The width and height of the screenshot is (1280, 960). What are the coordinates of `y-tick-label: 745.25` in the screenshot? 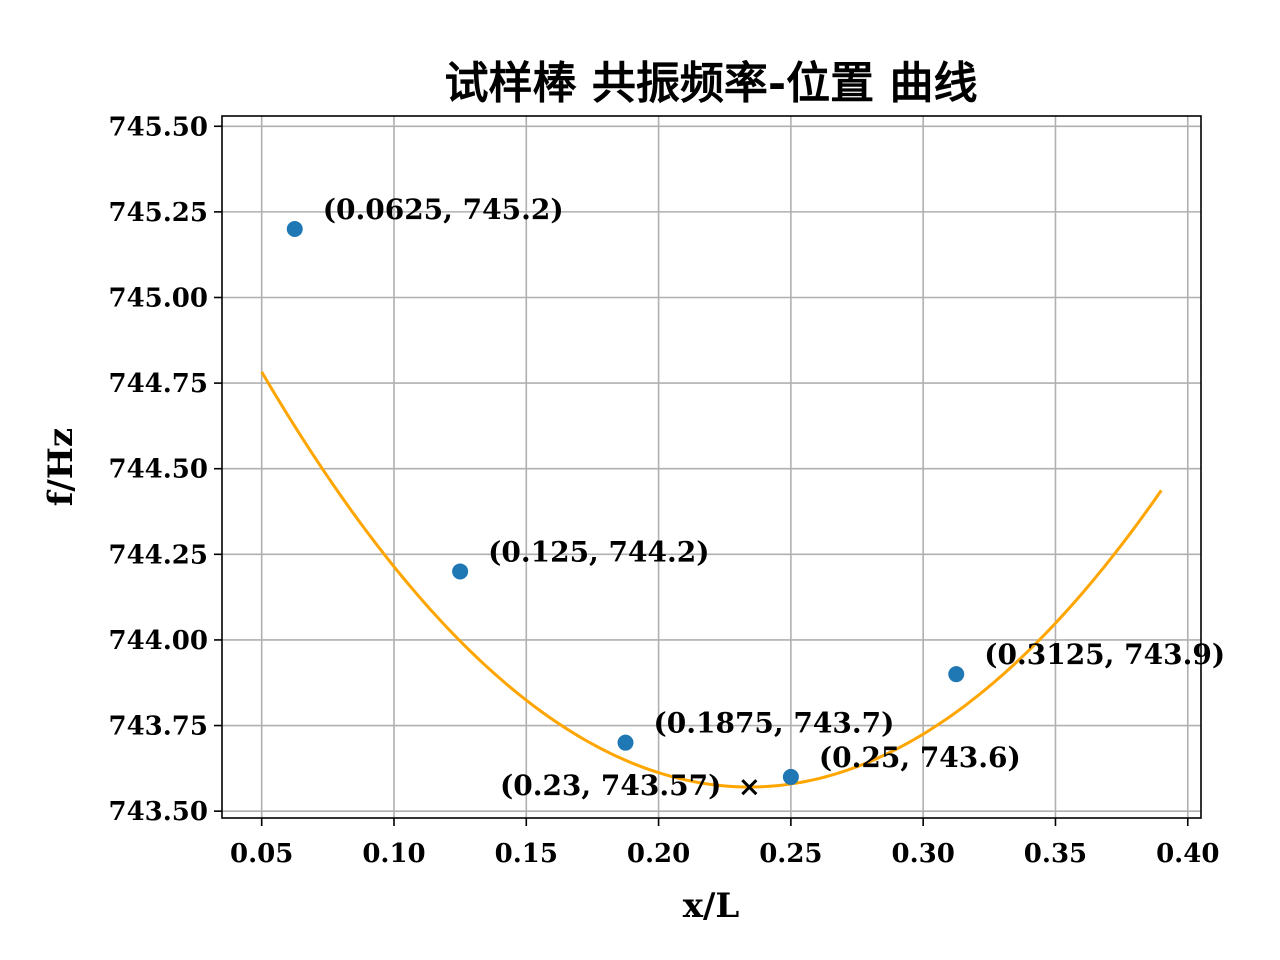 It's located at (158, 213).